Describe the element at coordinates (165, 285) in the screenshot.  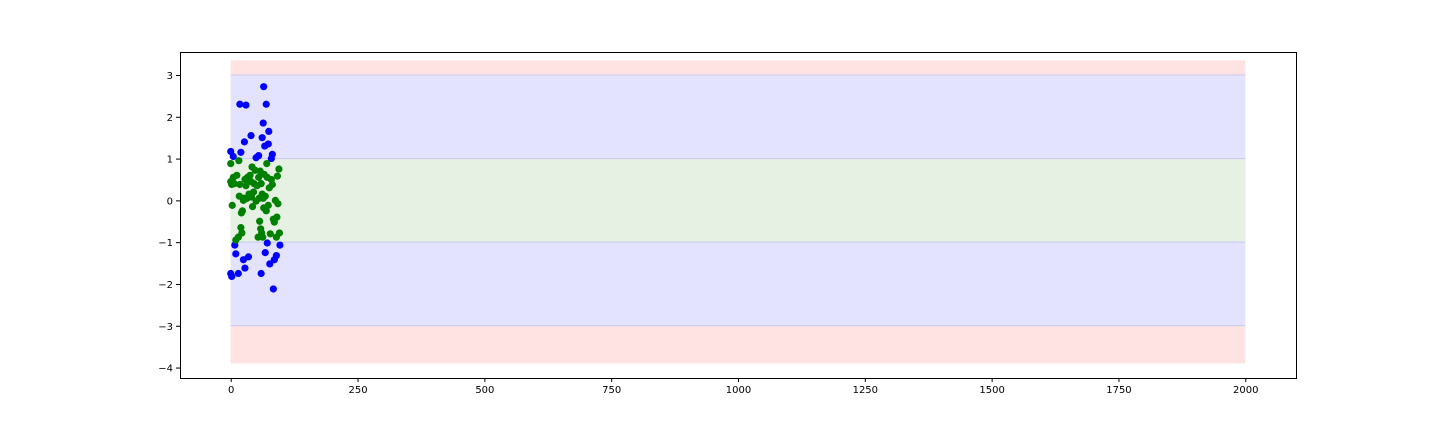
I see `y-tick-label: −2` at that location.